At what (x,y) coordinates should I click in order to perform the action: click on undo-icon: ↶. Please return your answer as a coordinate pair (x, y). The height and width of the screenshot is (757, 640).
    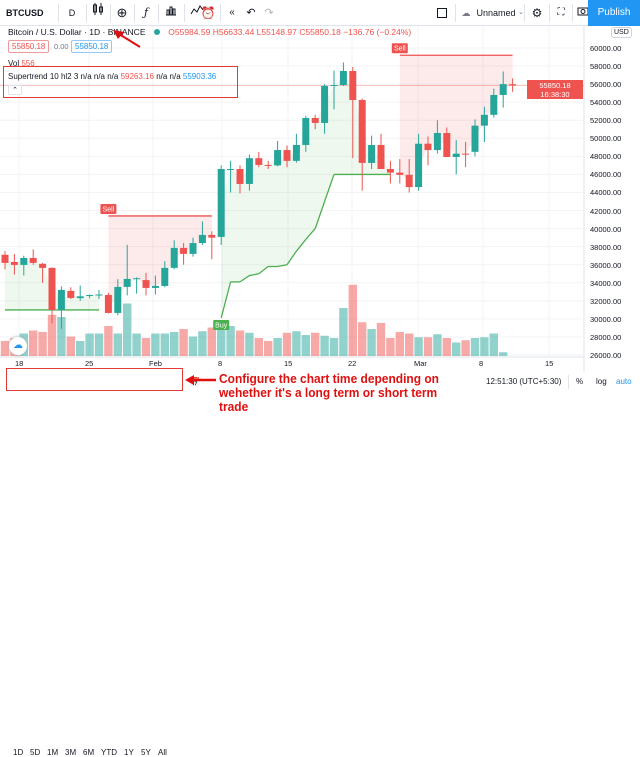
    Looking at the image, I should click on (251, 13).